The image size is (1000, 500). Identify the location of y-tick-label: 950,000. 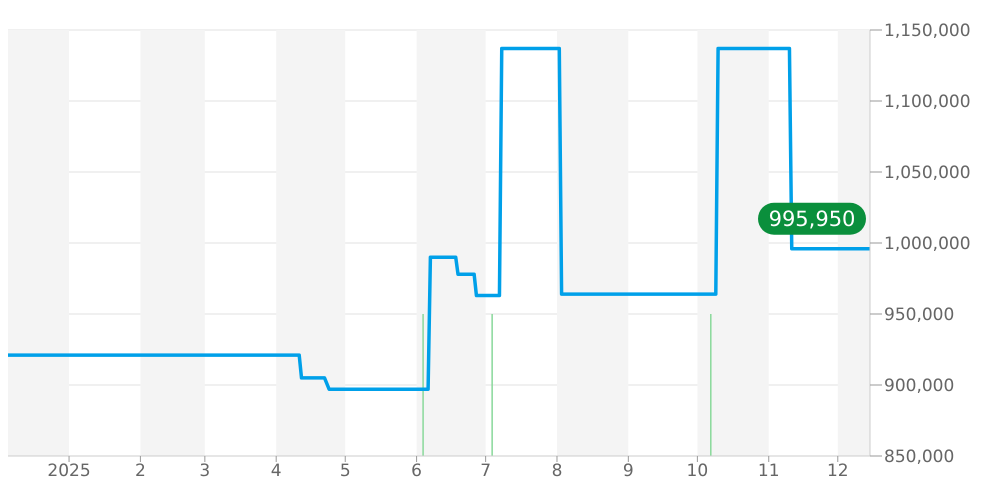
(919, 315).